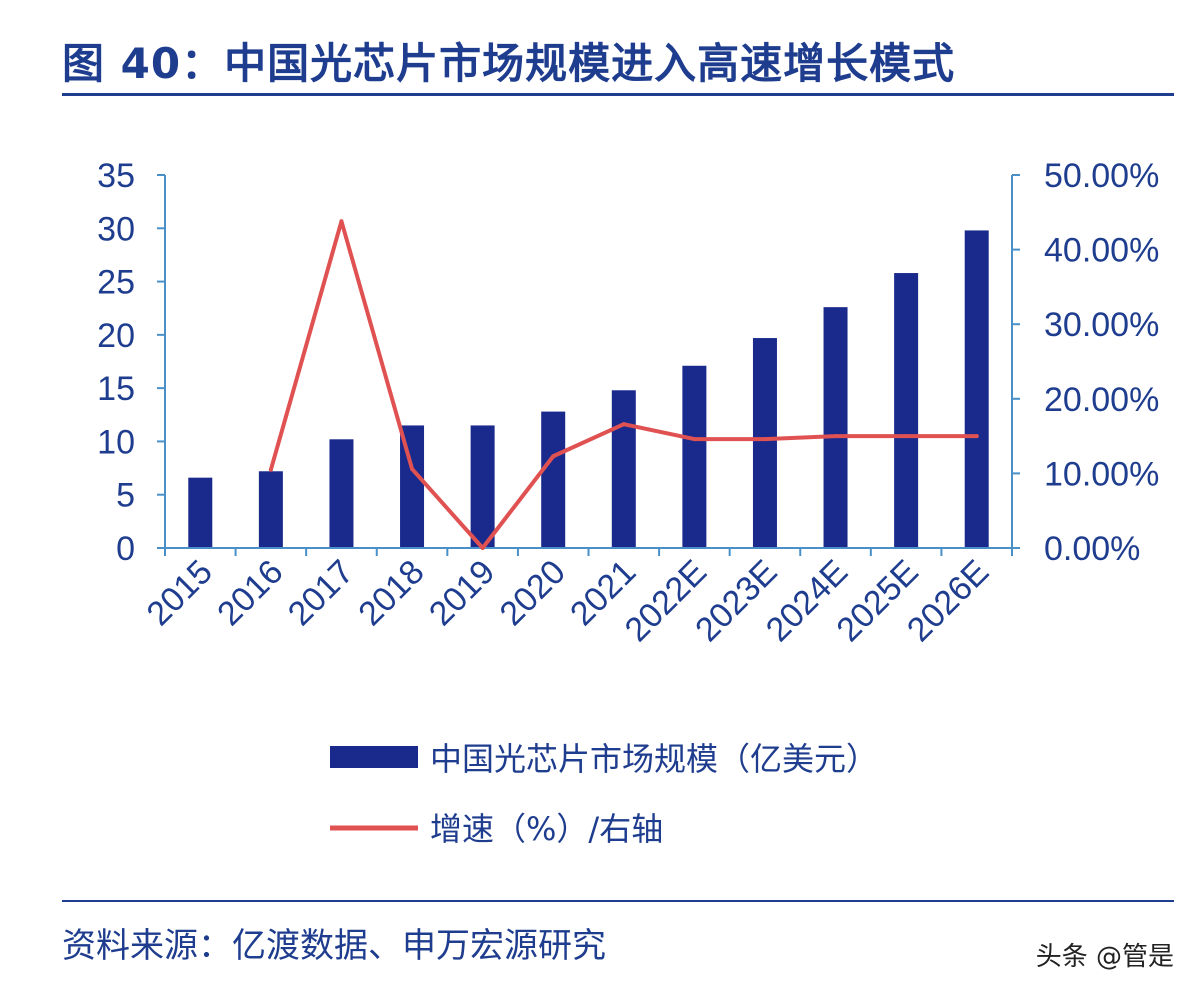  Describe the element at coordinates (180, 593) in the screenshot. I see `x-tick-label: 2015` at that location.